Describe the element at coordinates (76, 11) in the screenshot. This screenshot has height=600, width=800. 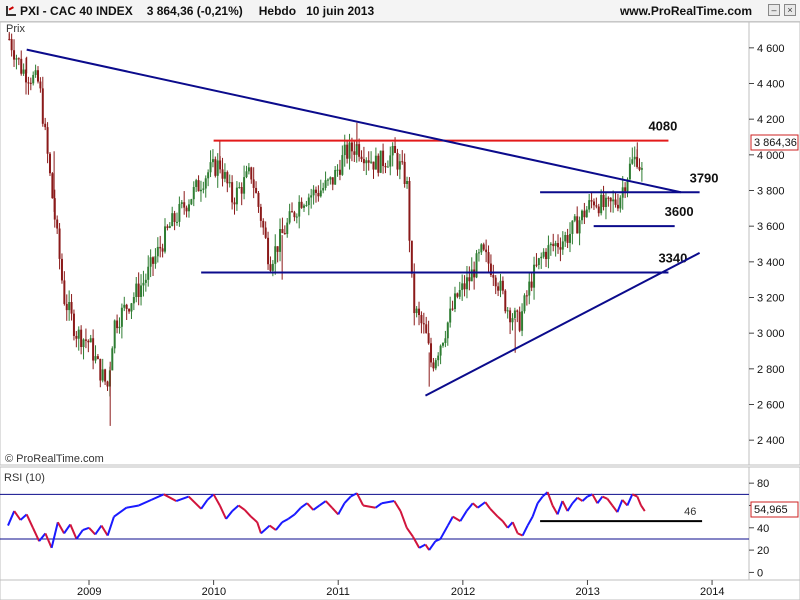
I see `instrument-name: PXI - CAC 40 INDEX` at that location.